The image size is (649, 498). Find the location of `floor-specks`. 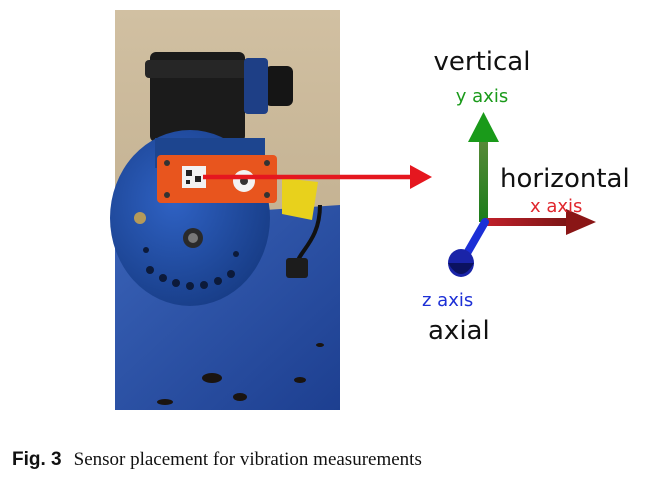

floor-specks is located at coordinates (240, 374).